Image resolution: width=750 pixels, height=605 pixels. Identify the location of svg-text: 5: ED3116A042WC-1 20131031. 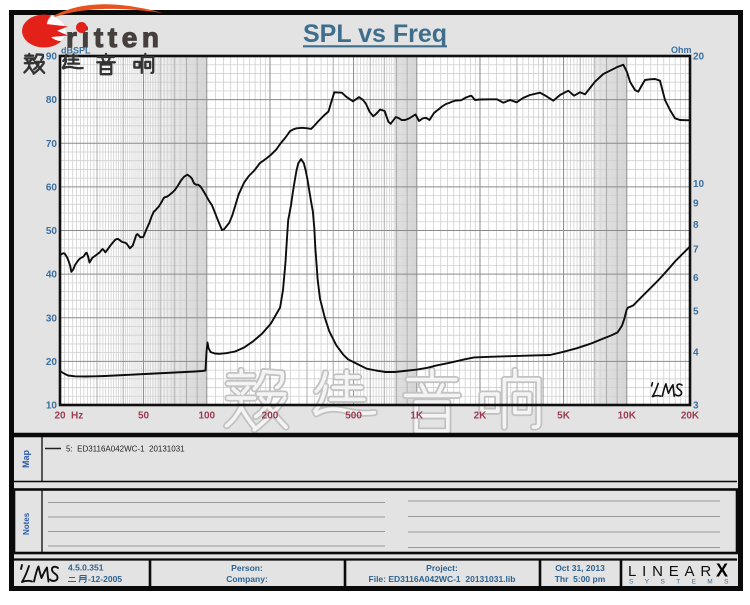
(125, 449).